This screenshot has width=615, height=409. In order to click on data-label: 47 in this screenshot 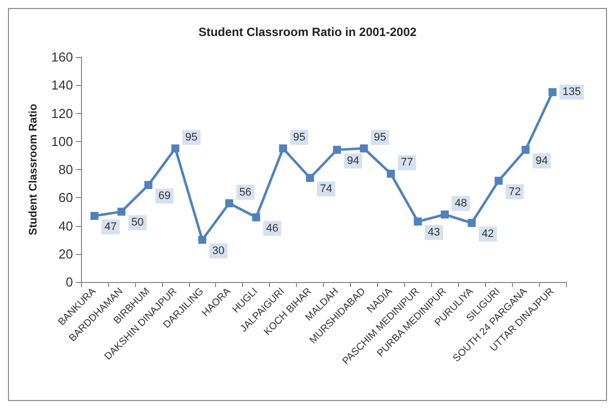, I will do `click(110, 226)`.